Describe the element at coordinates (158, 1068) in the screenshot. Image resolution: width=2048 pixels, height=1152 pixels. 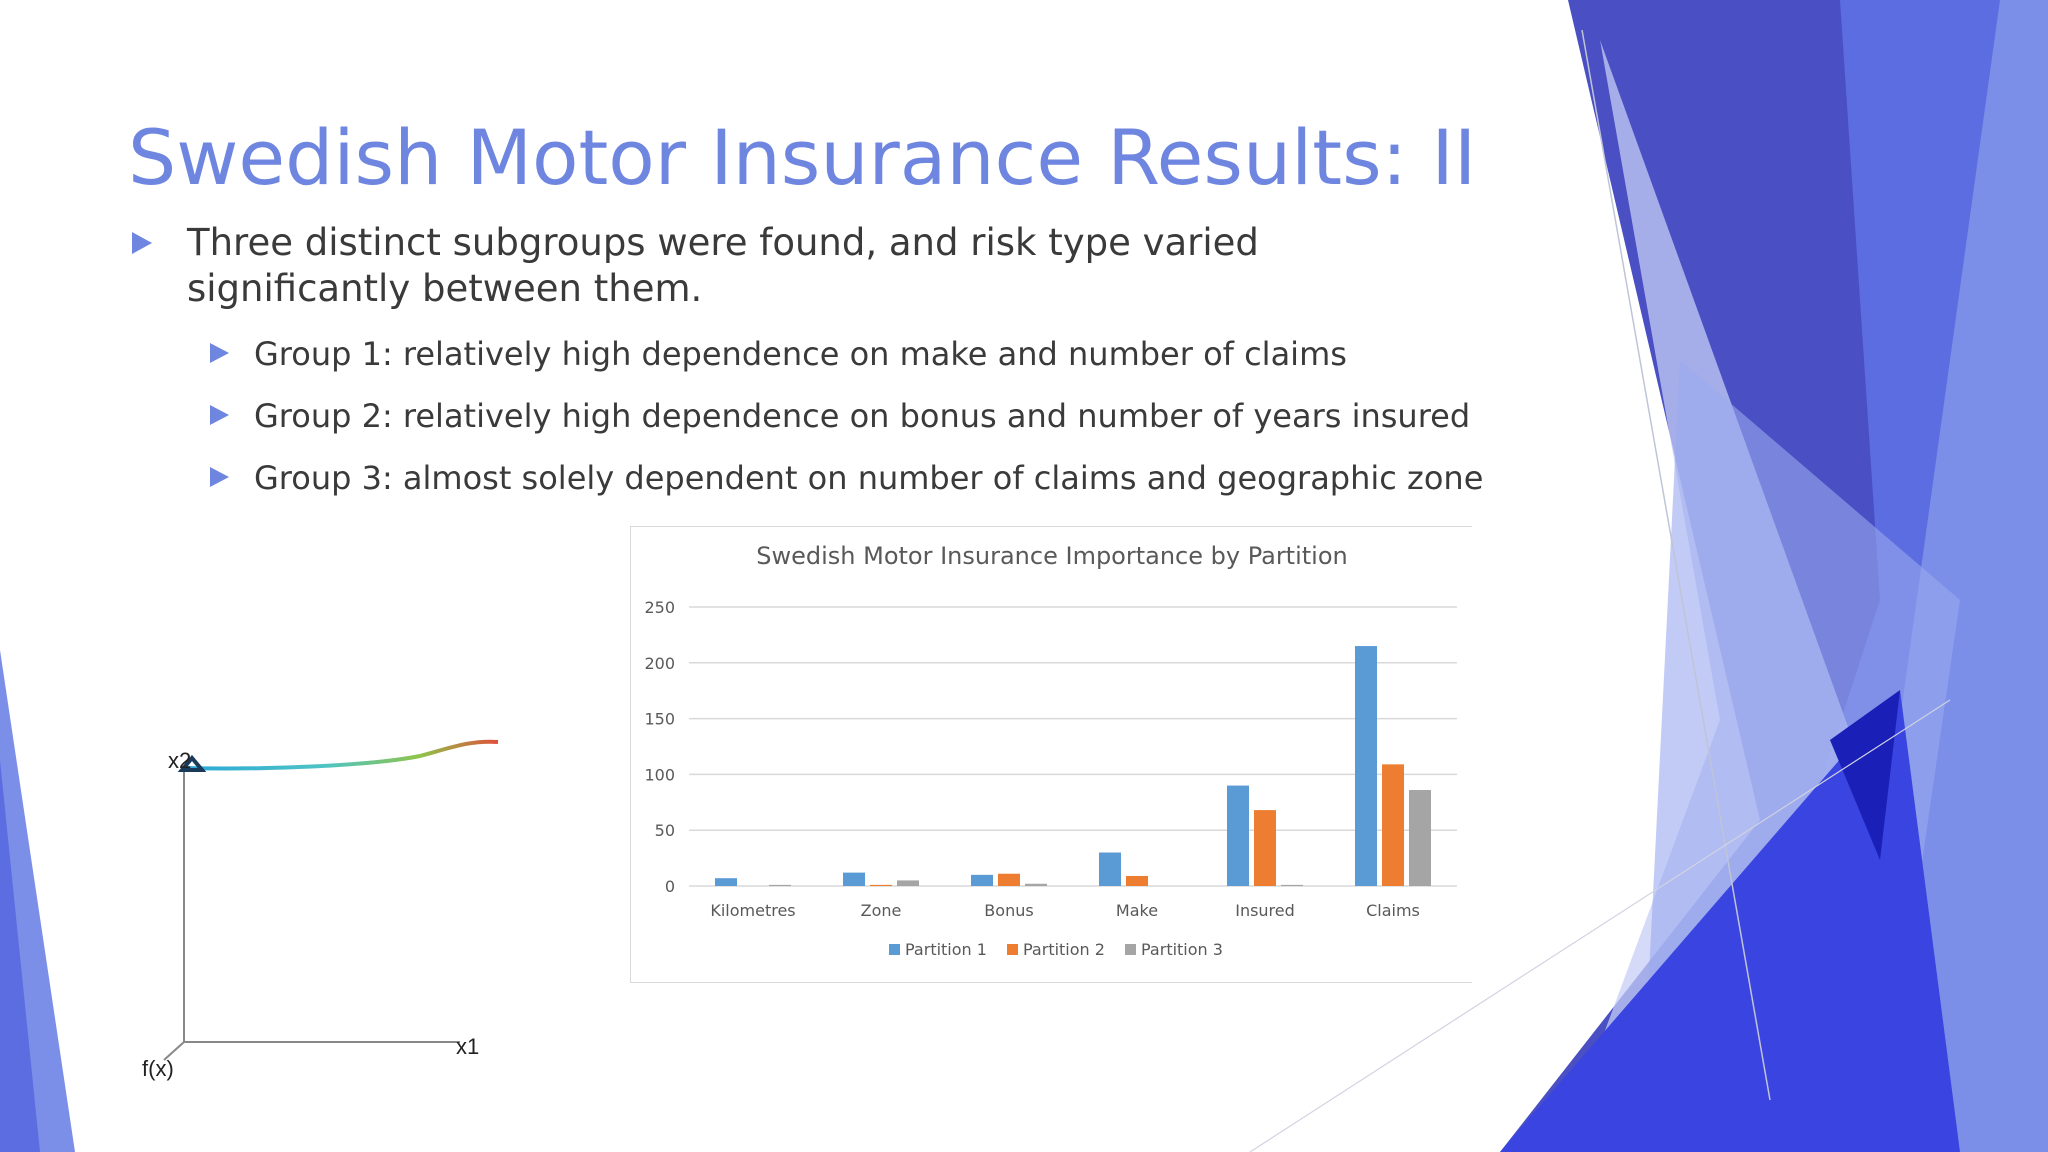
I see `sketch-origin-label: f(x)` at that location.